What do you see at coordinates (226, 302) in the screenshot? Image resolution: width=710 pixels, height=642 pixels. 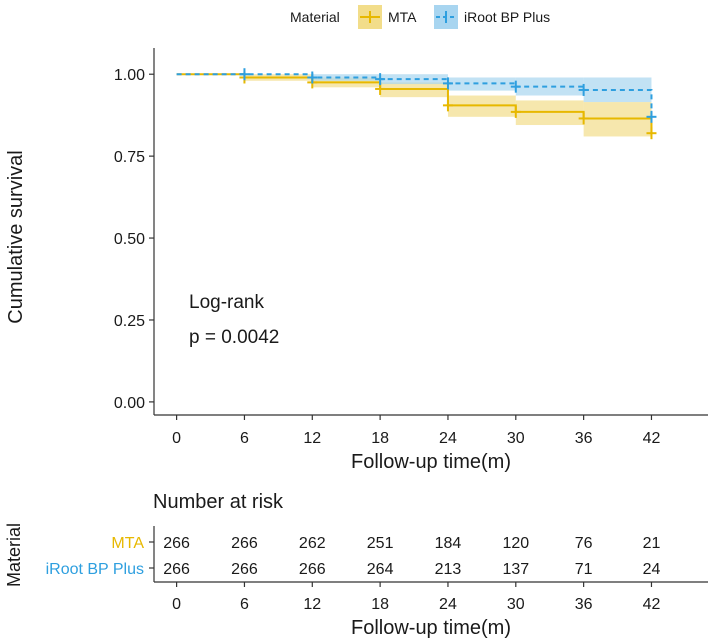 I see `annotation-logrank: Log-rank` at bounding box center [226, 302].